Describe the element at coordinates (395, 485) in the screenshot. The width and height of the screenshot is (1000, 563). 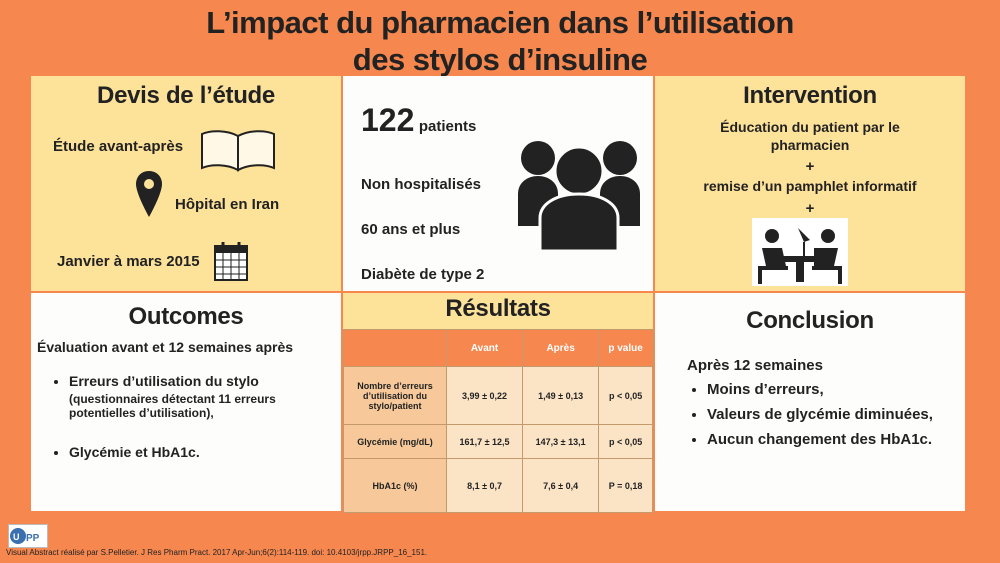
I see `row-label: HbA1c (%)` at that location.